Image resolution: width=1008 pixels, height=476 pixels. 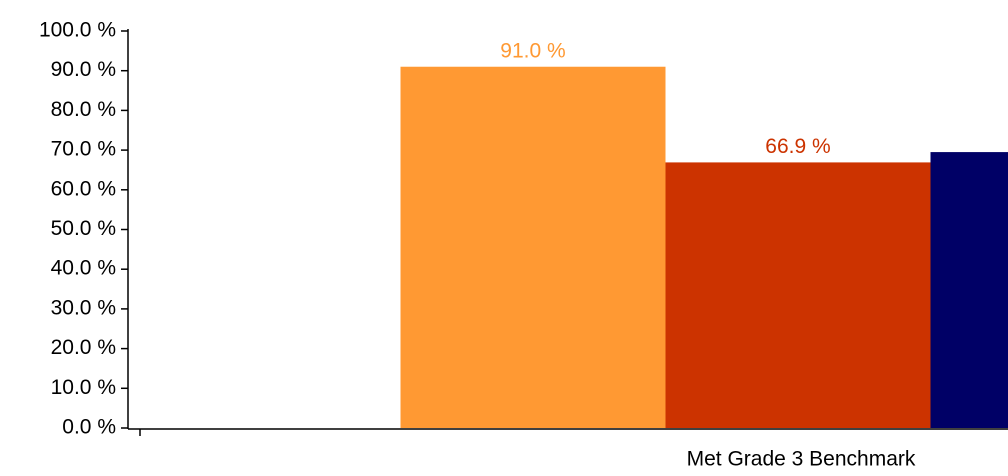 I want to click on x-tick-label: Met Grade 3 Benchmark, so click(x=801, y=459).